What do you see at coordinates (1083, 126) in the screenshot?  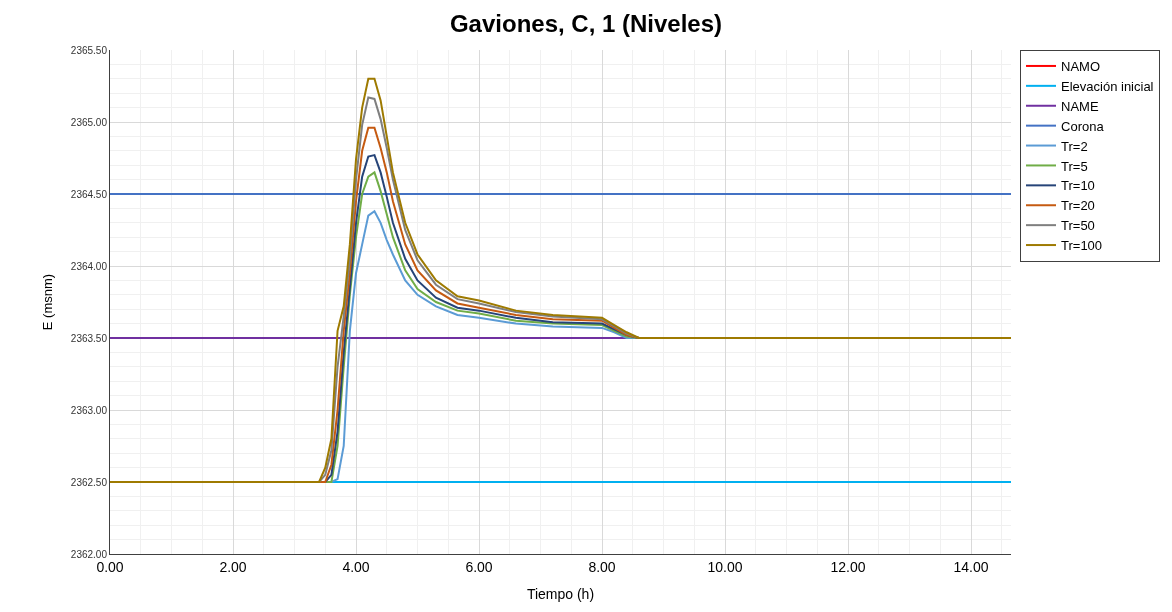 I see `legend-label: Corona` at bounding box center [1083, 126].